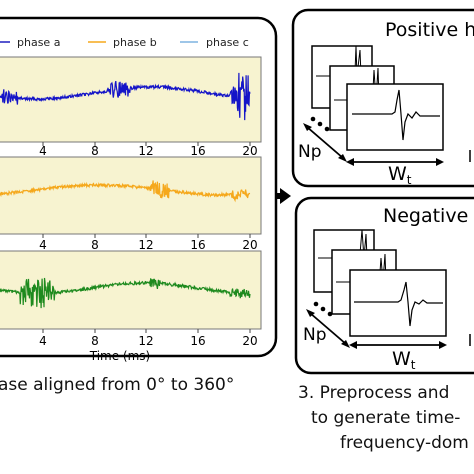 Image resolution: width=474 pixels, height=474 pixels. What do you see at coordinates (125, 191) in the screenshot?
I see `waveform-phase-b` at bounding box center [125, 191].